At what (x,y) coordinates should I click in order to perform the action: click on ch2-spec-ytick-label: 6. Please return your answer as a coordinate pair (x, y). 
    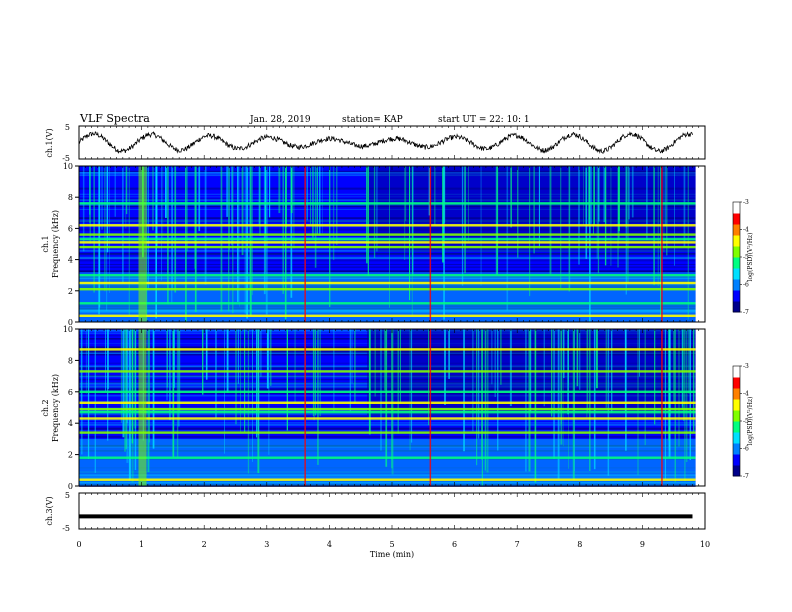
    Looking at the image, I should click on (70, 392).